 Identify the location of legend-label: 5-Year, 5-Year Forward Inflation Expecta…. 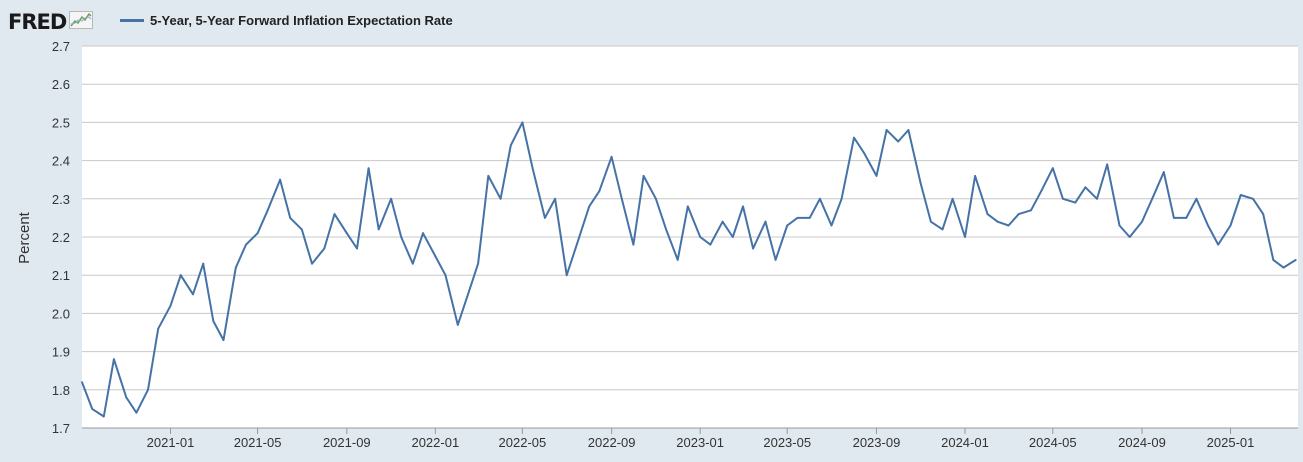
(301, 20).